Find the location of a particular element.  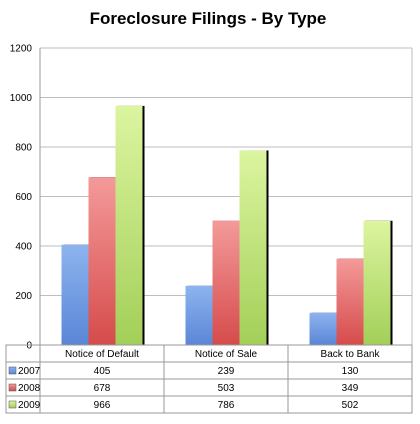

legend-swatch-2007 is located at coordinates (12, 370).